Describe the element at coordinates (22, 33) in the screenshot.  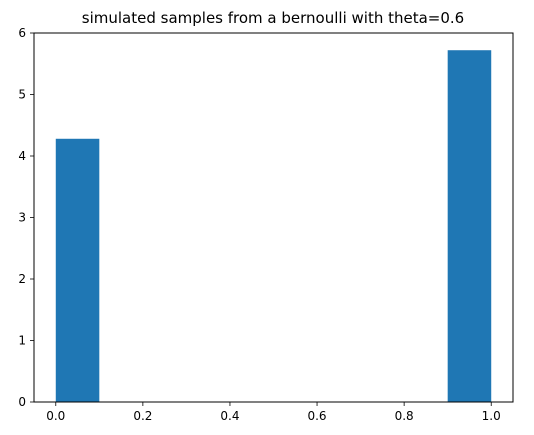
I see `y-tick-label: 6` at that location.